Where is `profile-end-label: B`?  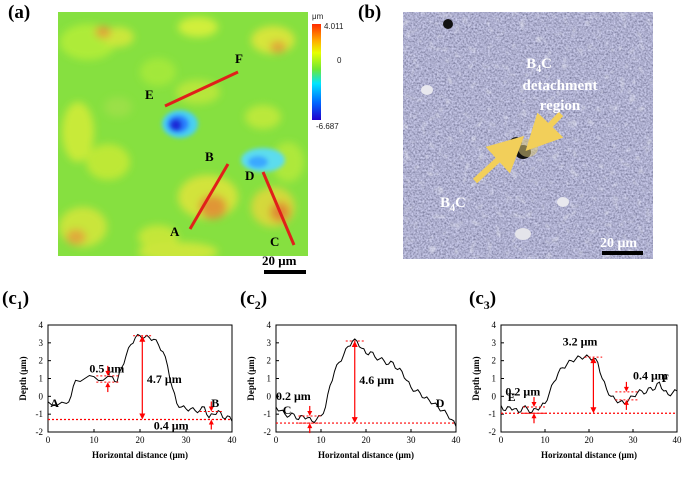 profile-end-label: B is located at coordinates (215, 403).